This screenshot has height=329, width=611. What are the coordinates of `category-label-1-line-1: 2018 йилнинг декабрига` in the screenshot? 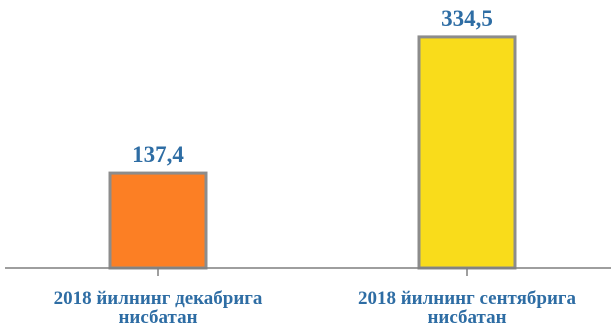 It's located at (158, 298).